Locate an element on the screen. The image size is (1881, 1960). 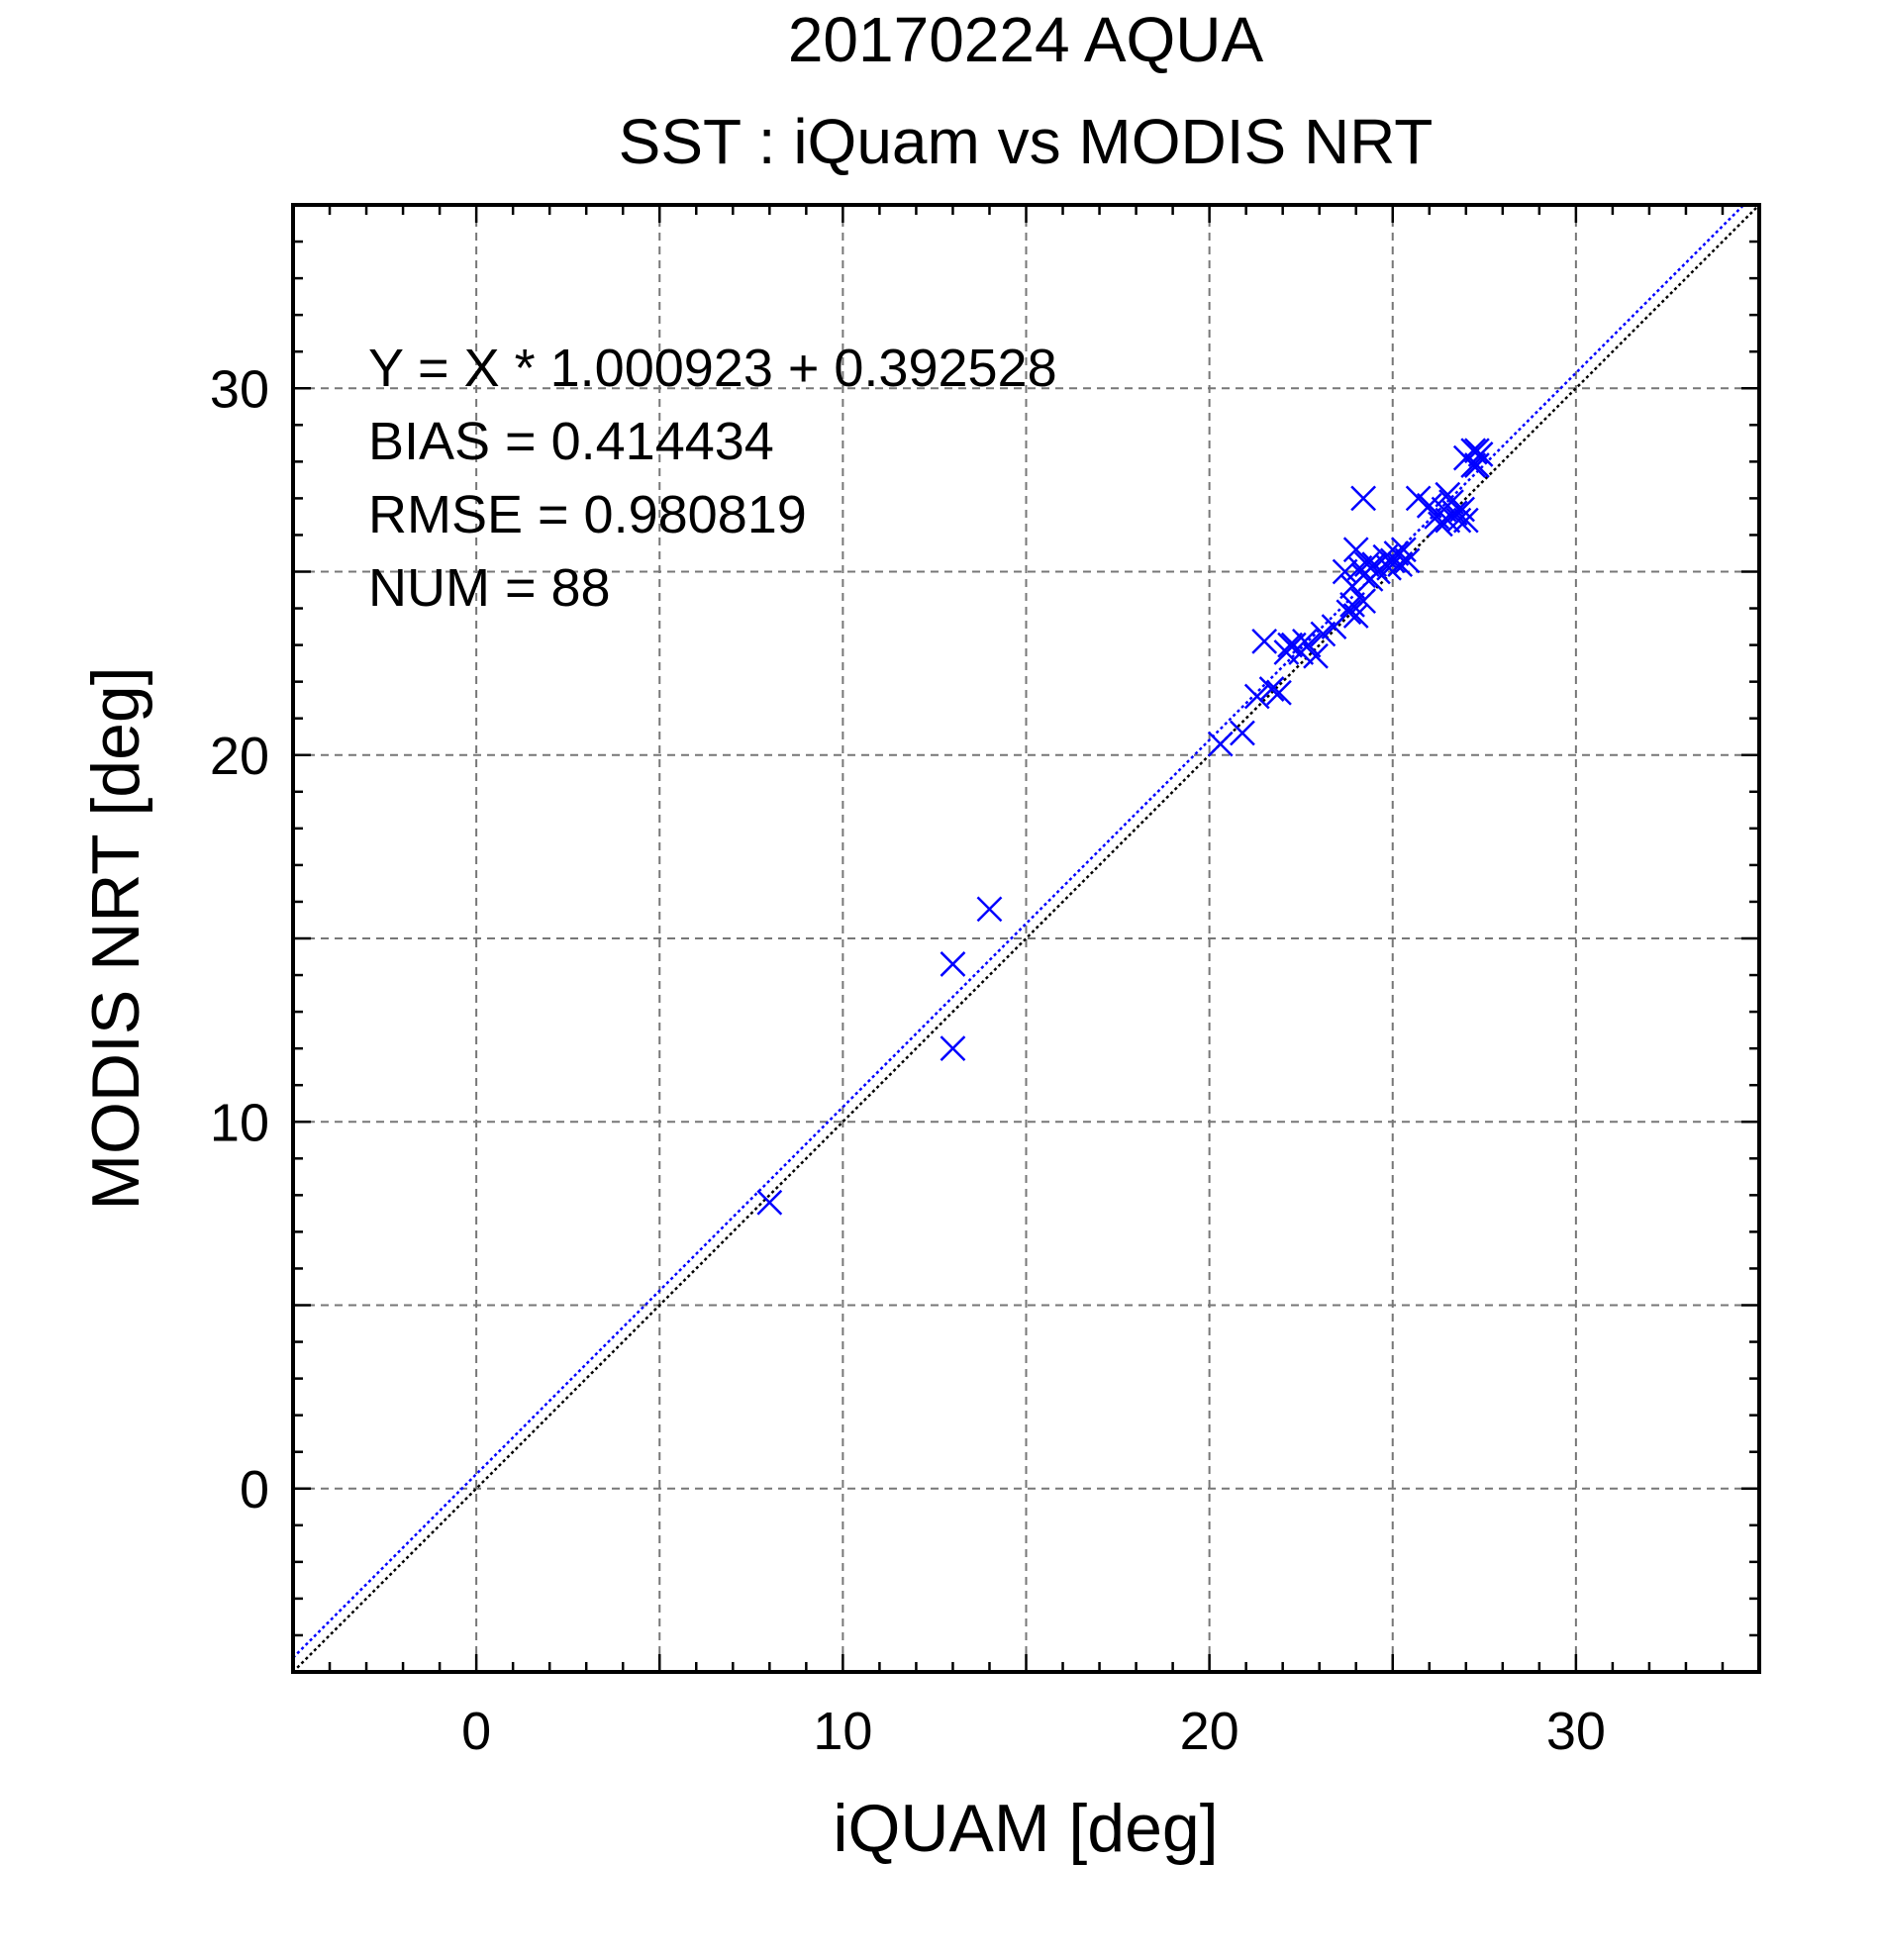
y-axis-label: MODIS NRT [deg] is located at coordinates (115, 938).